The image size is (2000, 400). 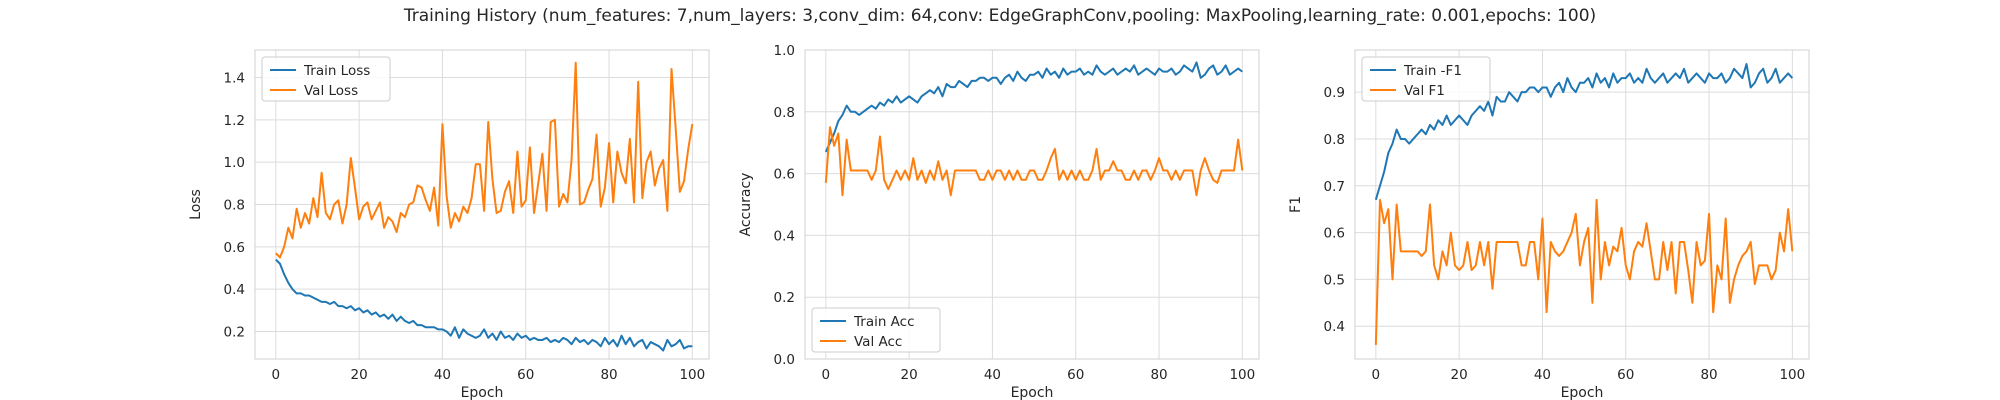 I want to click on f1-y-tick-label: 0.6, so click(x=1334, y=234).